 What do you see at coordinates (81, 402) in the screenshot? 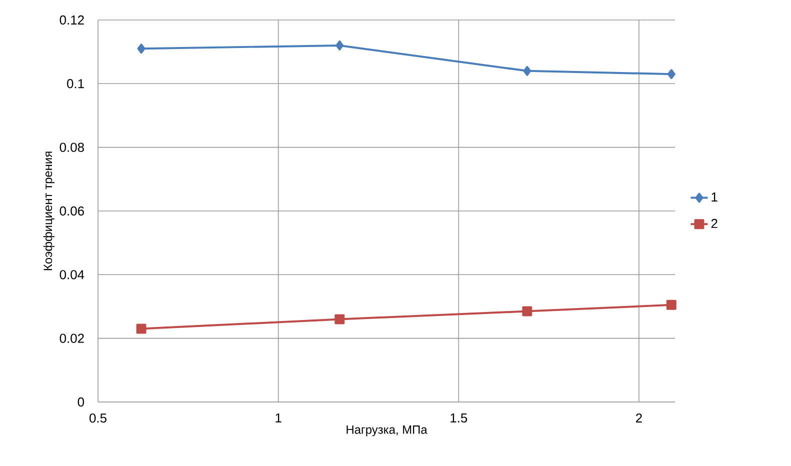
I see `y-tick-label: 0` at bounding box center [81, 402].